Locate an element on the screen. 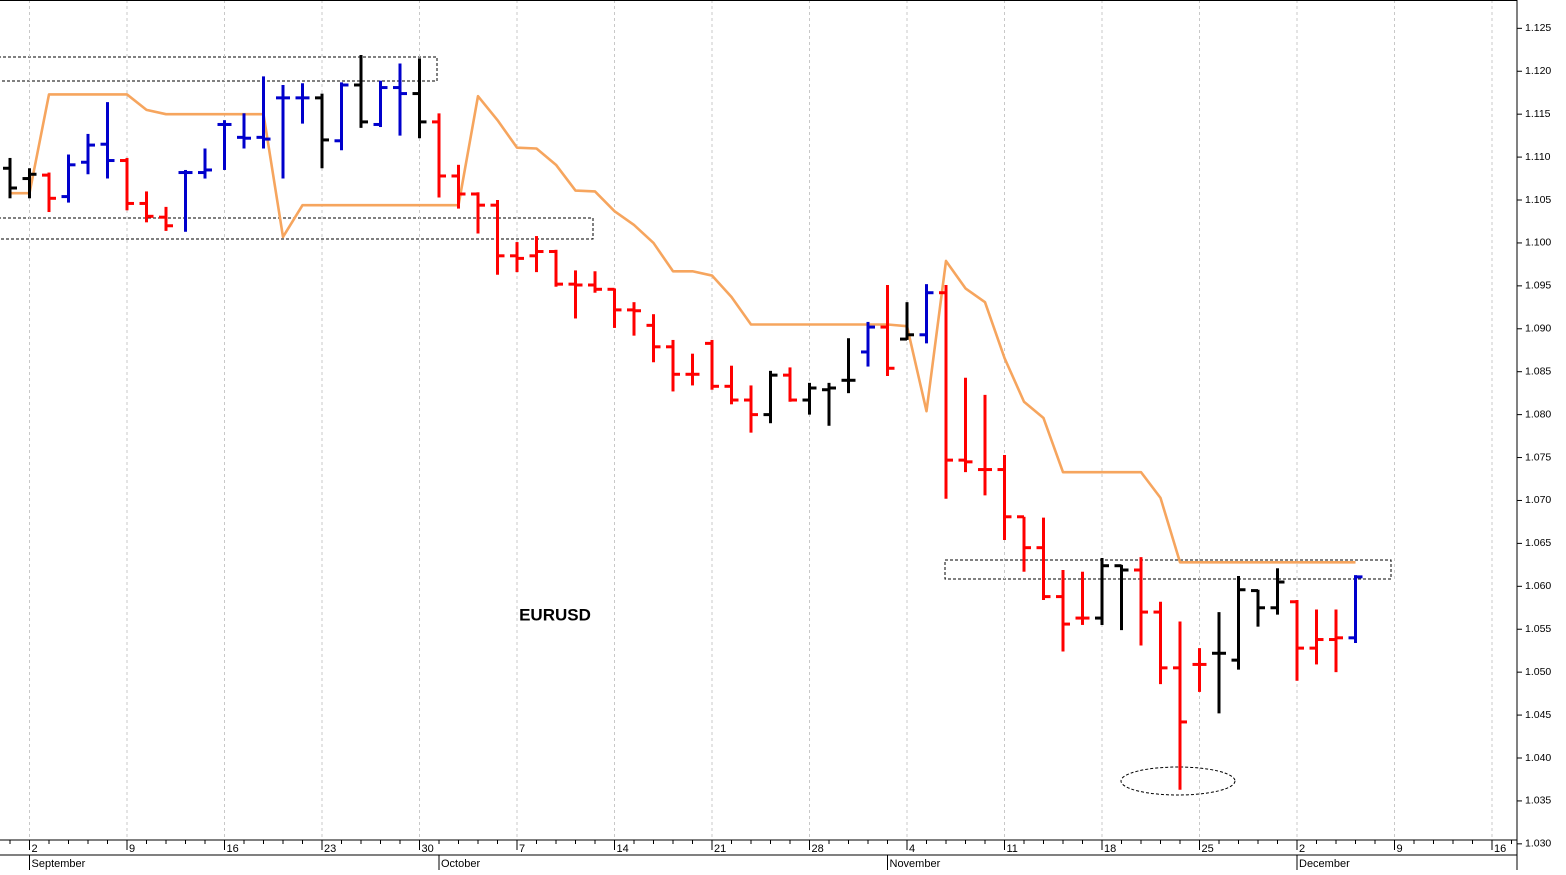  y-tick-label: 1.120 is located at coordinates (1538, 71).